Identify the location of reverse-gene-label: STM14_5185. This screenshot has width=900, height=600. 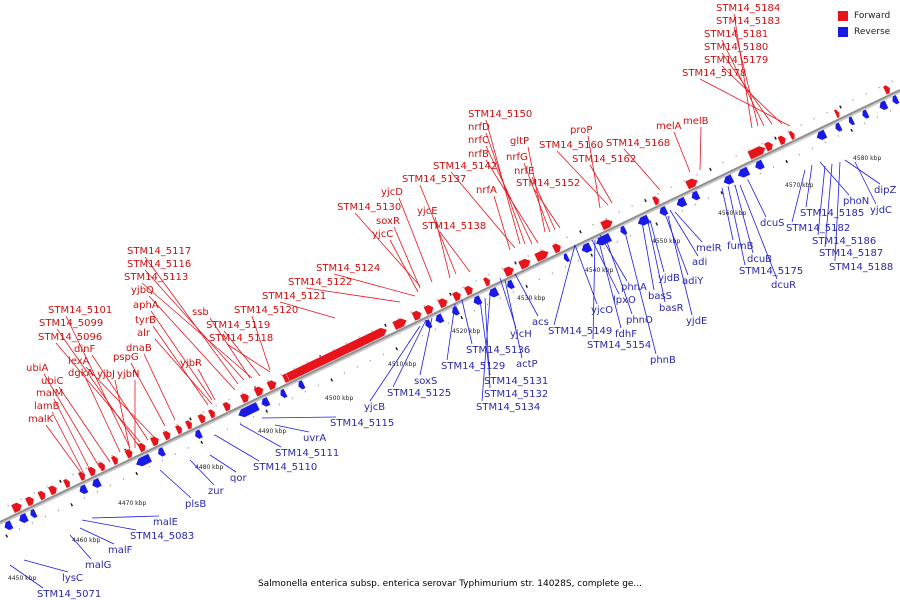
(832, 213).